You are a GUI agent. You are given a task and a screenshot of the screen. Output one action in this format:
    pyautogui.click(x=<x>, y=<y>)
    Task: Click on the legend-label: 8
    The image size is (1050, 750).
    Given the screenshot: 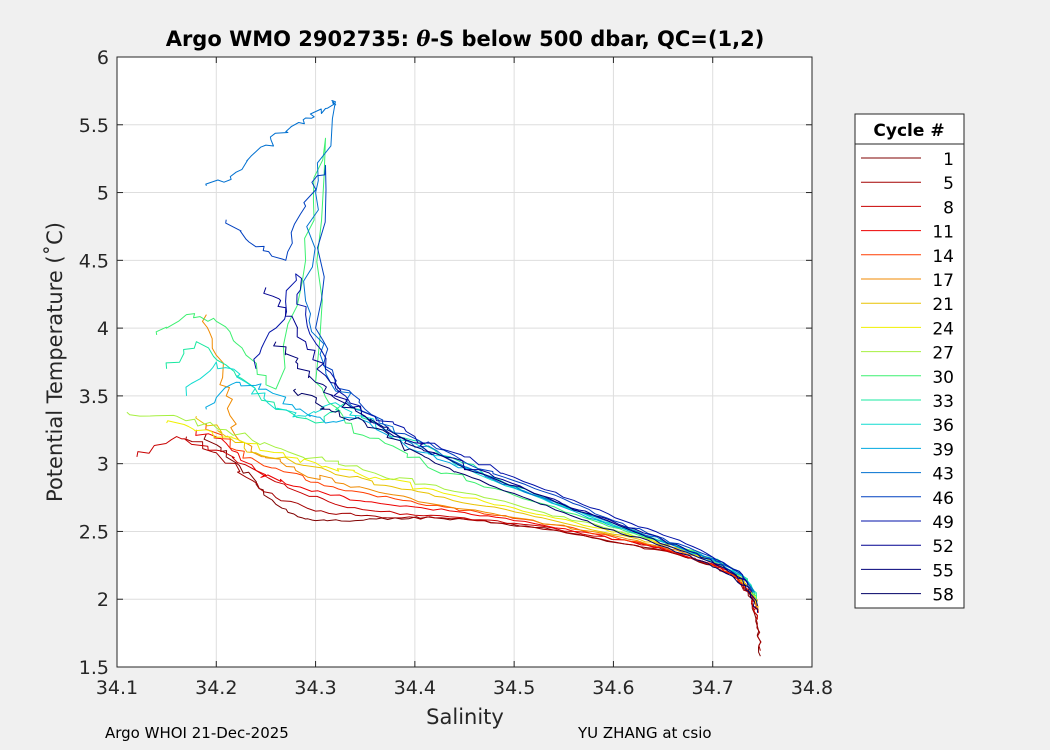 What is the action you would take?
    pyautogui.click(x=948, y=208)
    